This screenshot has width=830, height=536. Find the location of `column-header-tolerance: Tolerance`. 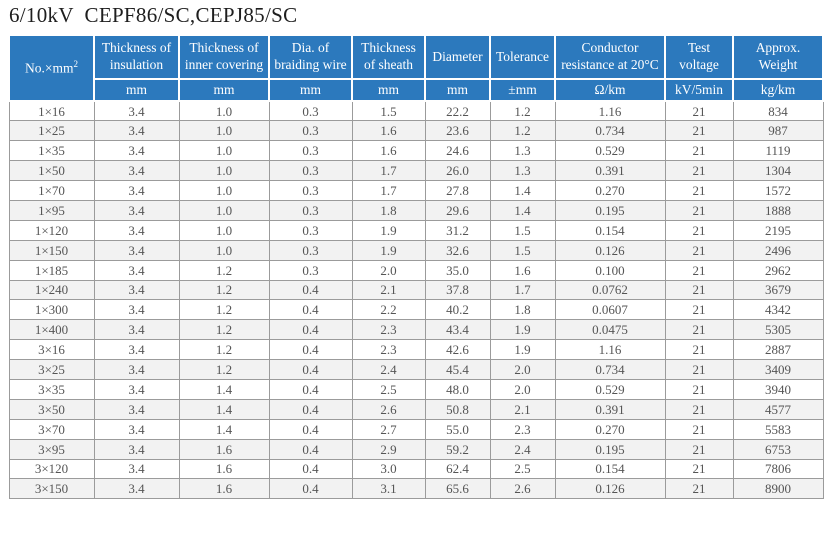

column-header-tolerance: Tolerance is located at coordinates (522, 57).